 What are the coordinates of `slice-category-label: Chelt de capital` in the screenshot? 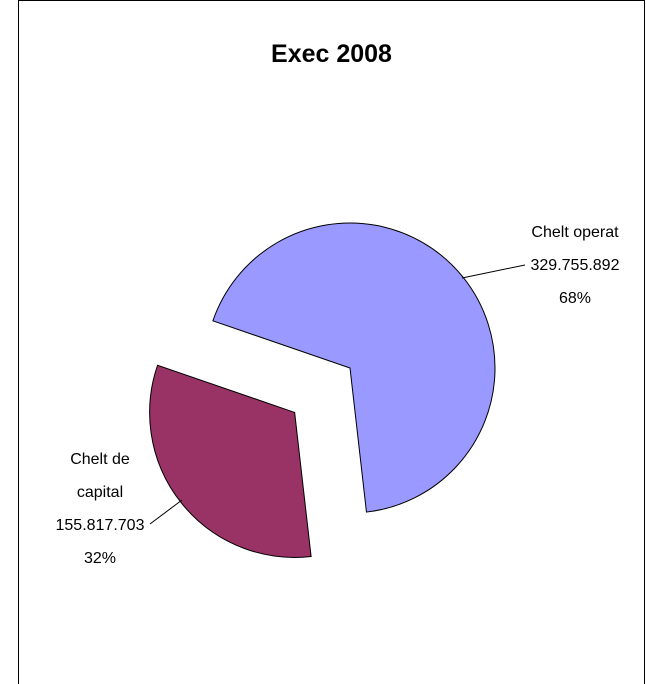 It's located at (100, 476).